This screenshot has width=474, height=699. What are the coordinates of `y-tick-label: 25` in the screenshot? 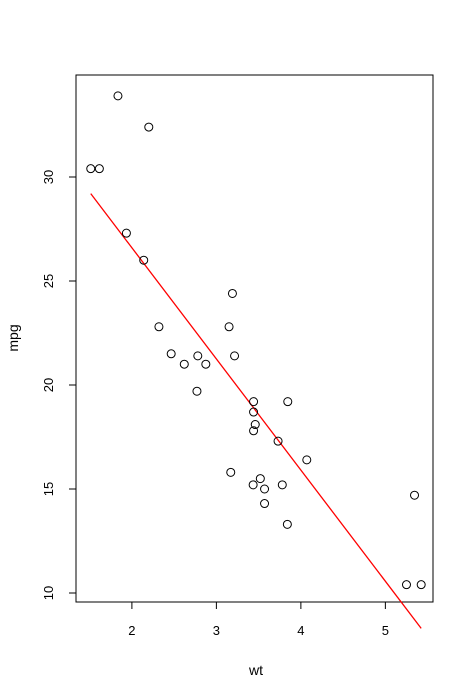 It's located at (48, 281).